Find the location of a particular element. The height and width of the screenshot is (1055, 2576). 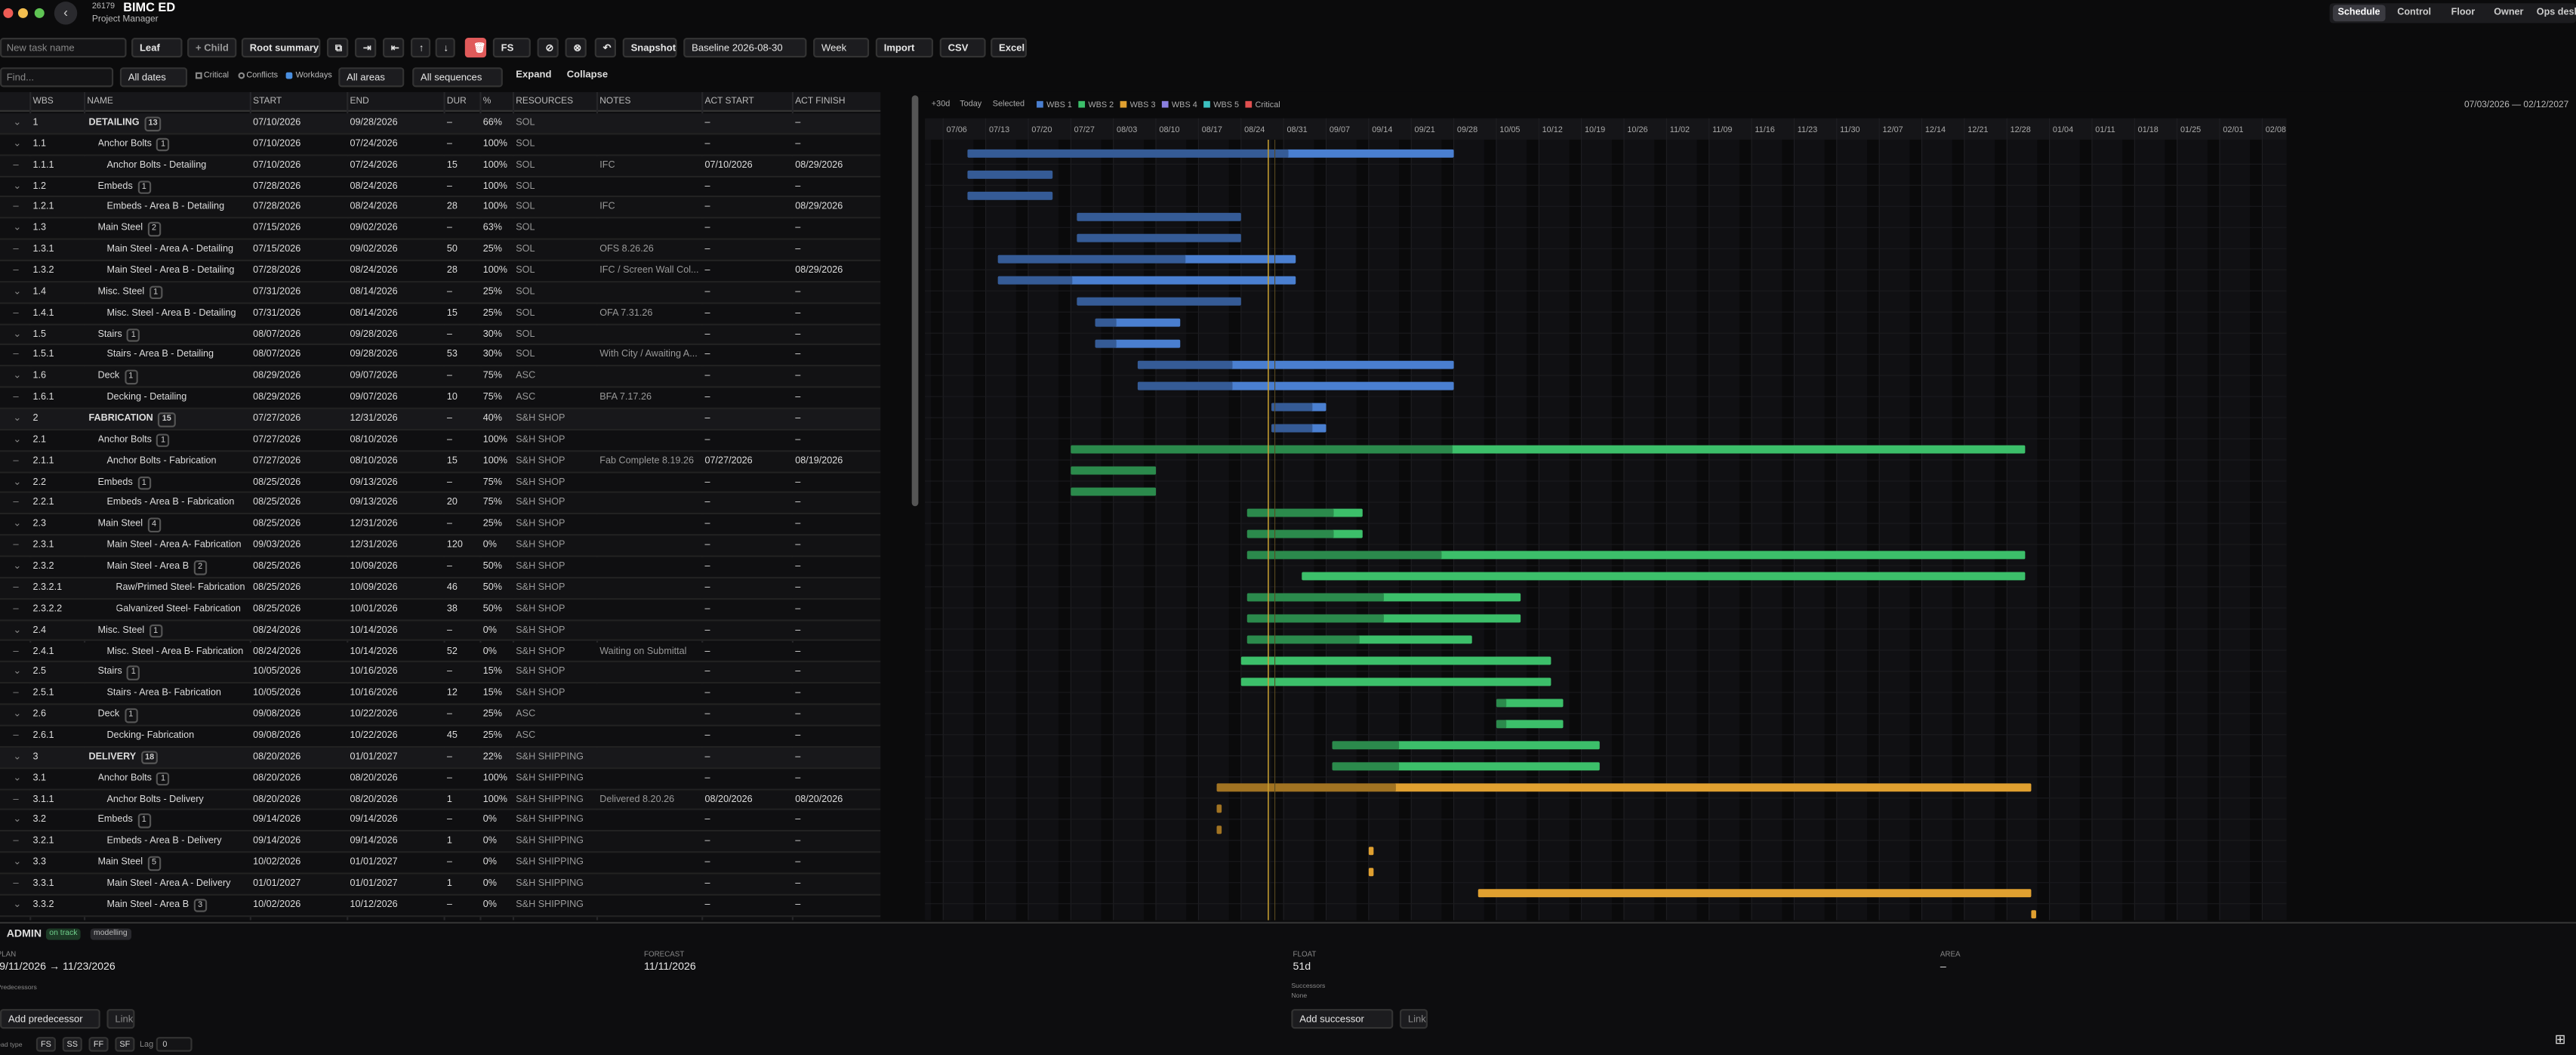

gantt-control: Selected is located at coordinates (1009, 104).